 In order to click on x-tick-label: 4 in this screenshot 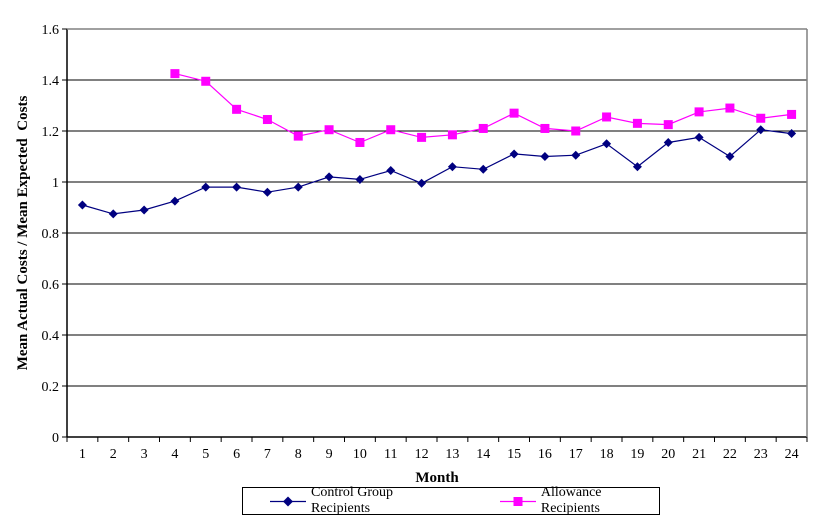, I will do `click(174, 454)`.